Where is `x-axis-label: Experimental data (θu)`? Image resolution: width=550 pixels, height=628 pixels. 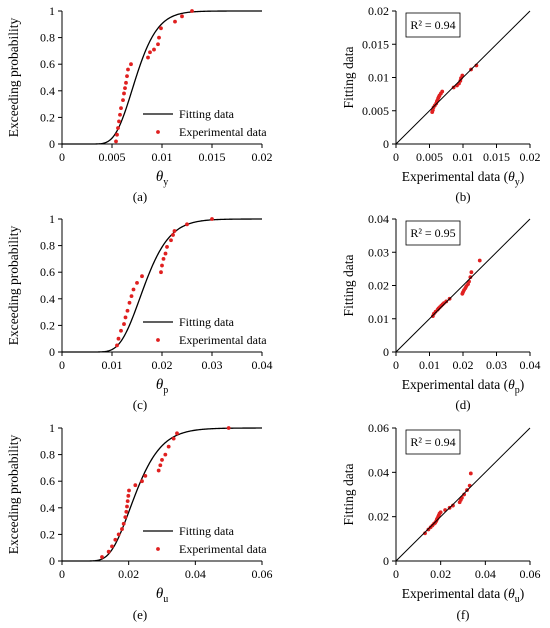
x-axis-label: Experimental data (θu) is located at coordinates (463, 595).